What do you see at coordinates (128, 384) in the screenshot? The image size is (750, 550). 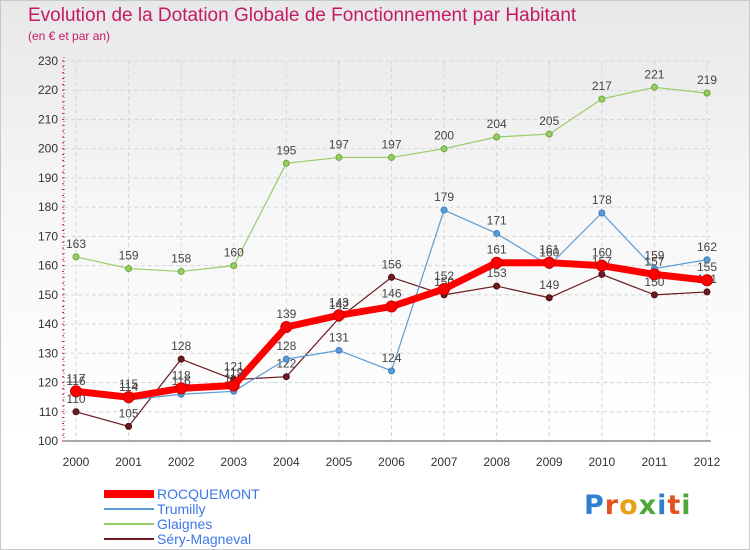 I see `data-label-rocquemont: 115` at bounding box center [128, 384].